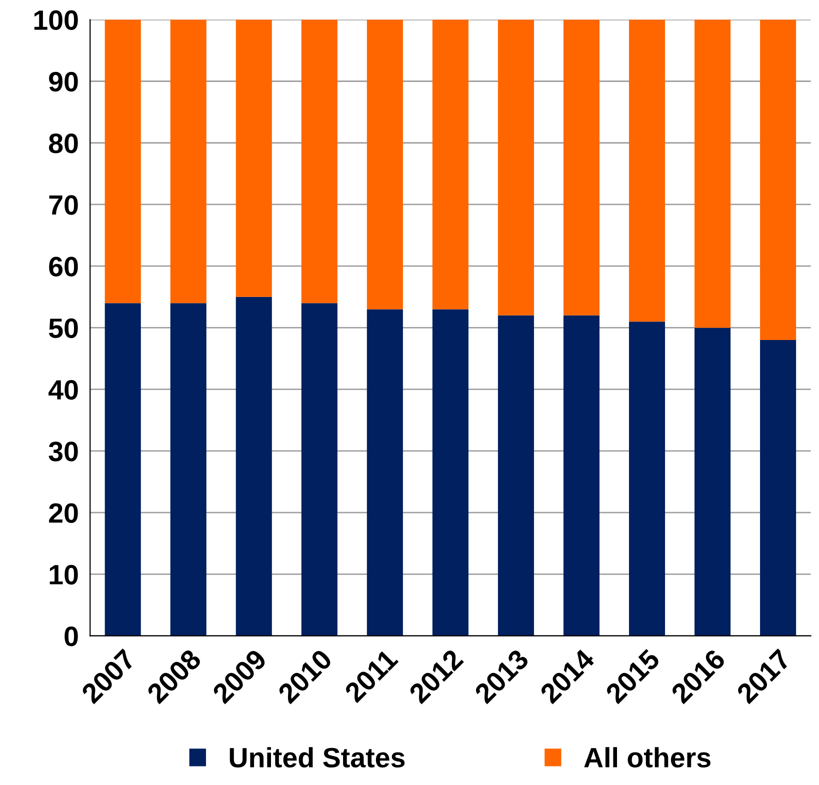  Describe the element at coordinates (64, 574) in the screenshot. I see `y-tick-label: 10` at that location.